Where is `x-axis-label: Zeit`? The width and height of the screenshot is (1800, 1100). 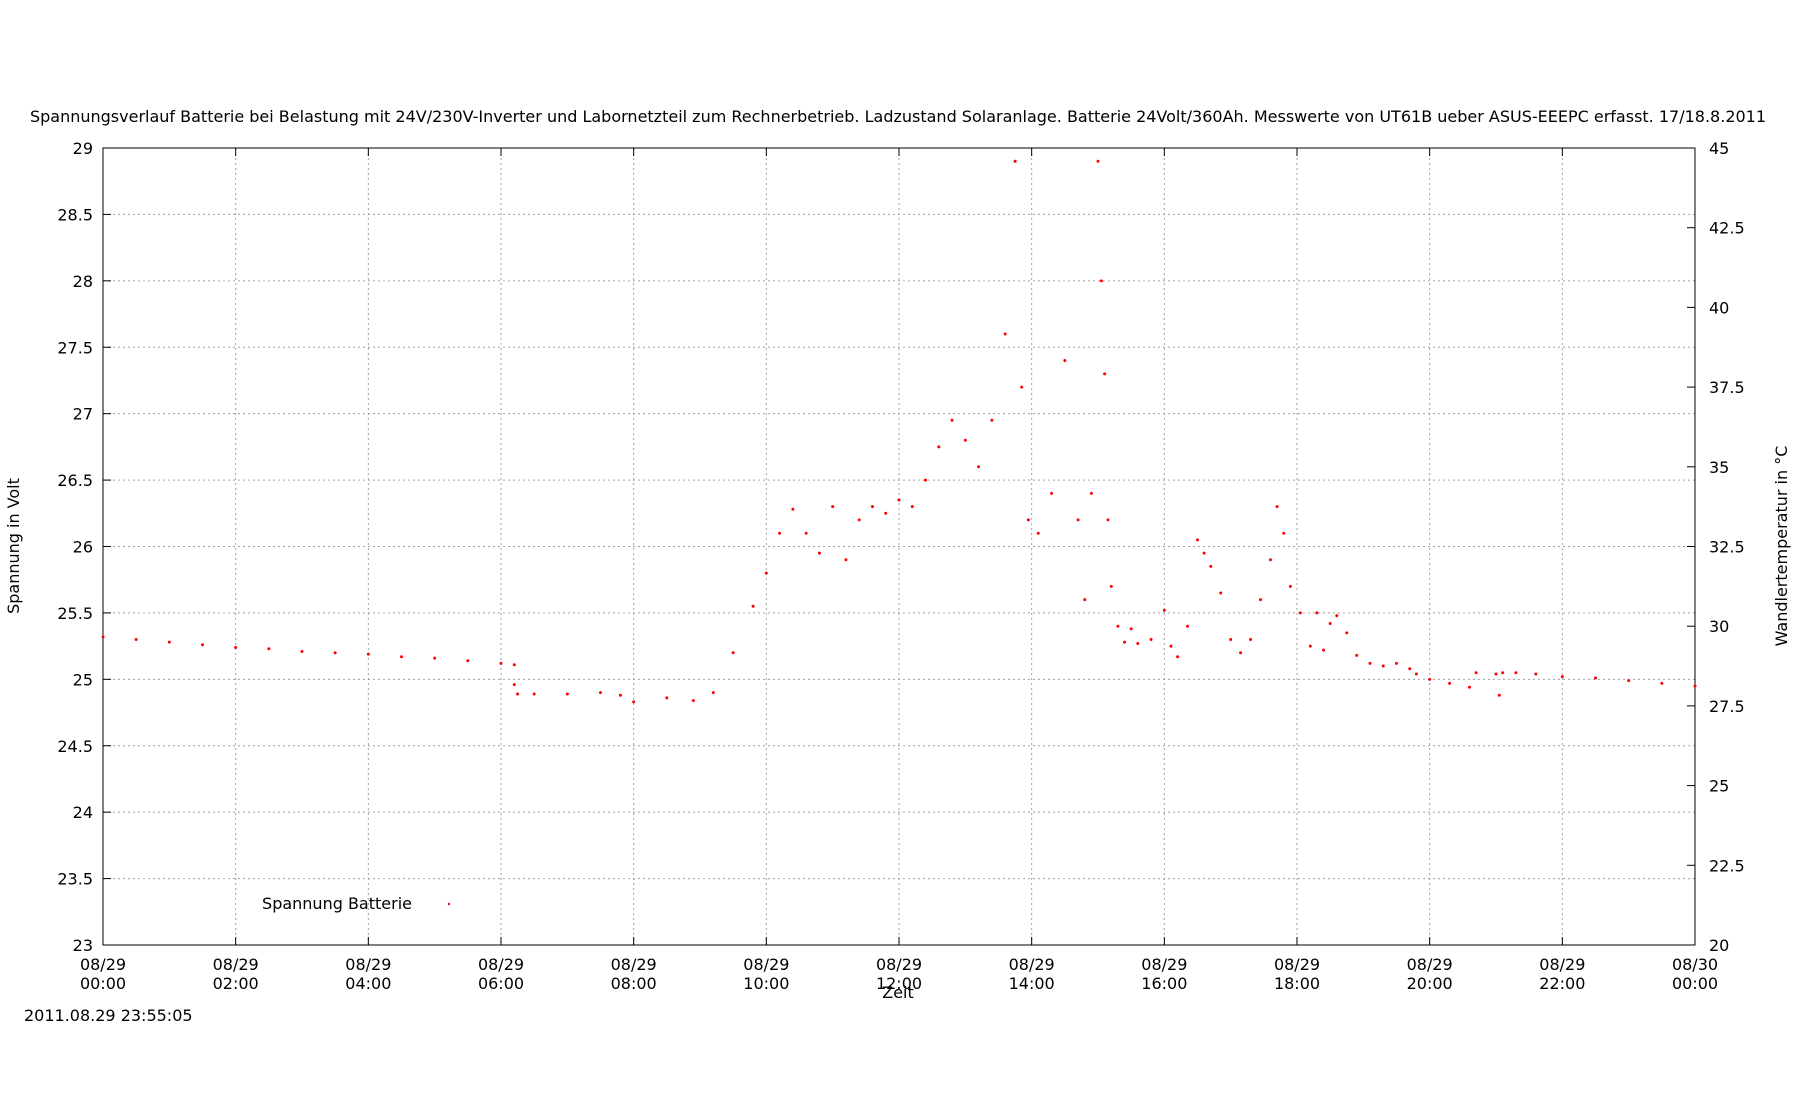
x-axis-label: Zeit is located at coordinates (898, 992).